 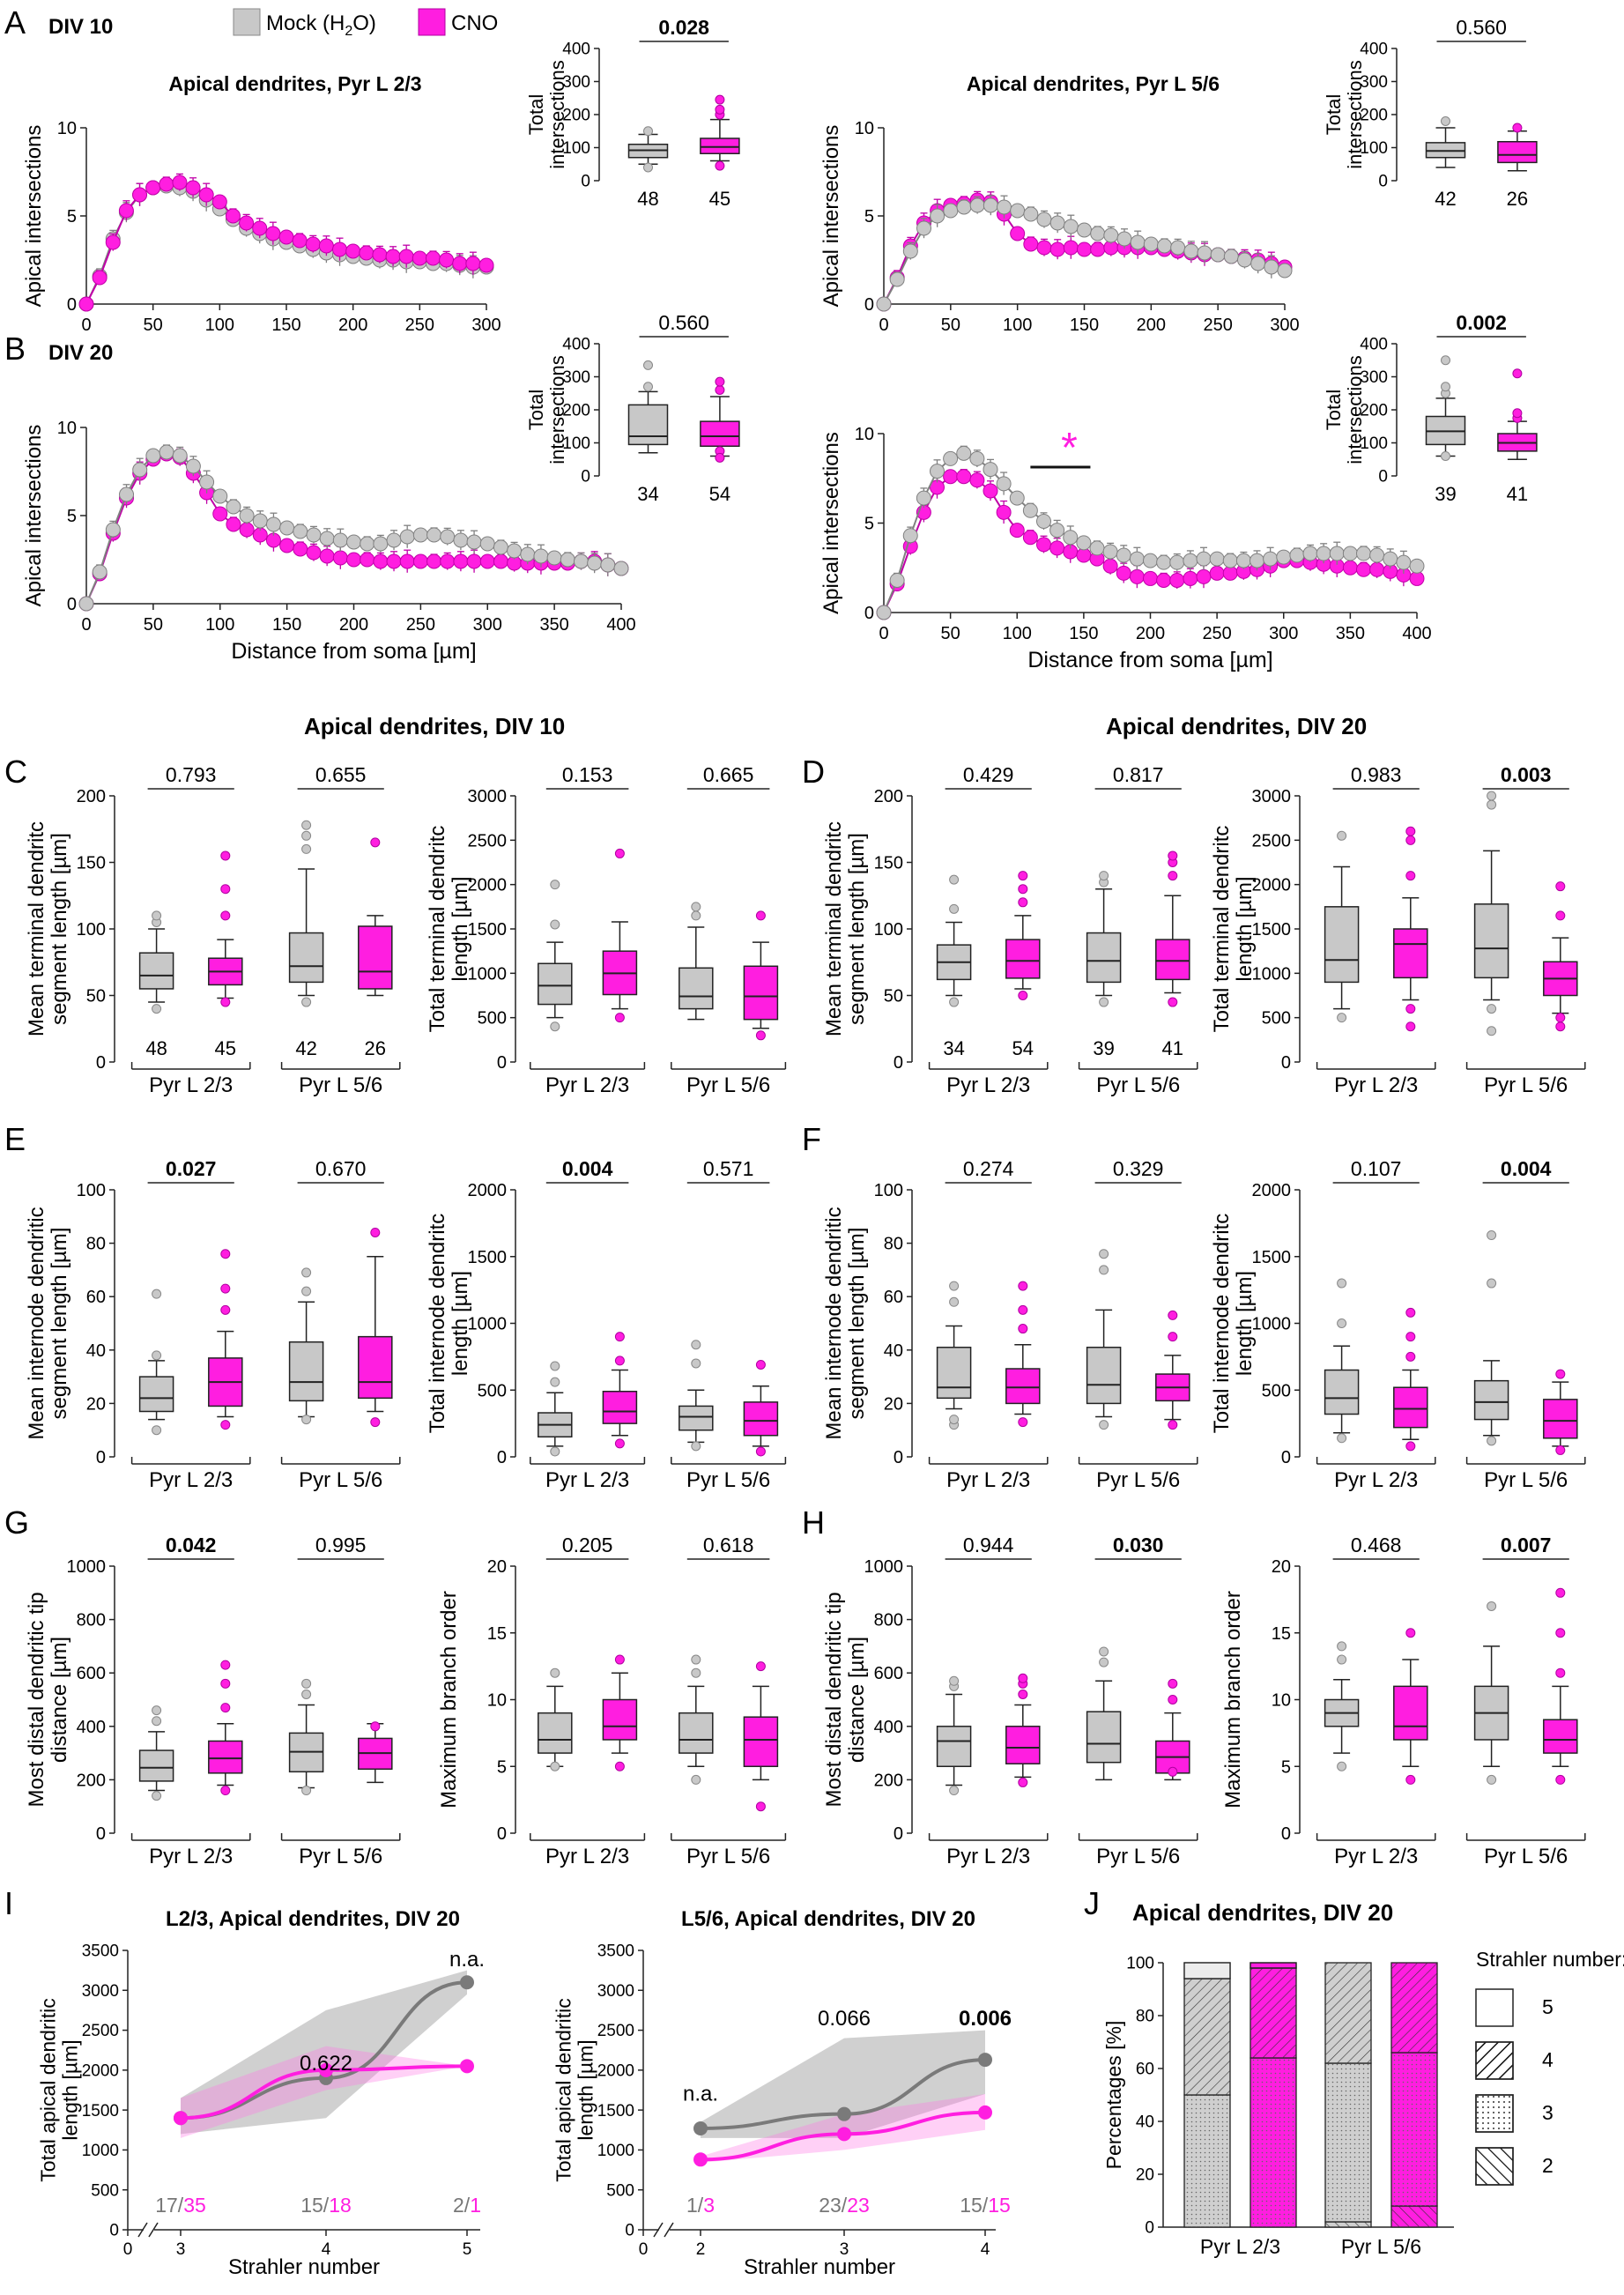 What do you see at coordinates (834, 928) in the screenshot?
I see `y-axis-label-line: Mean terminal dendritc` at bounding box center [834, 928].